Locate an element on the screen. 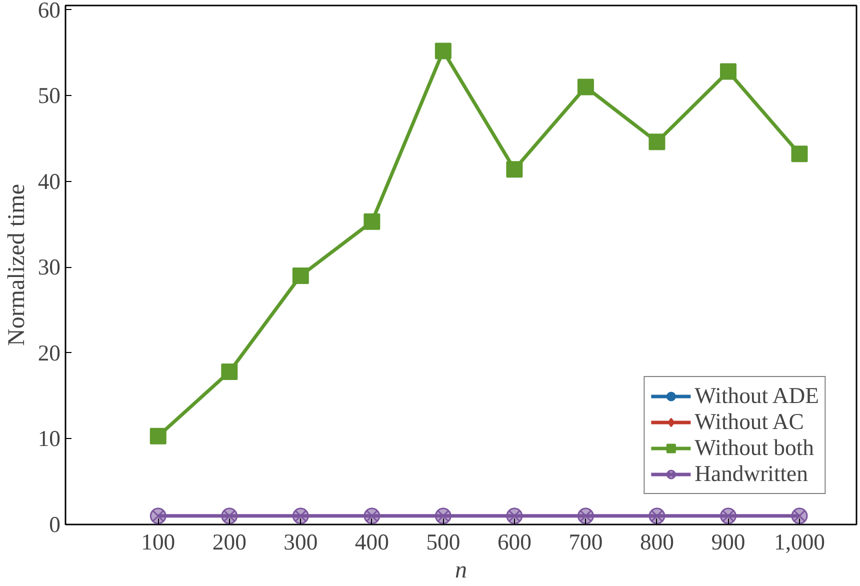 Image resolution: width=860 pixels, height=586 pixels. y-tick-label: 10 is located at coordinates (49, 439).